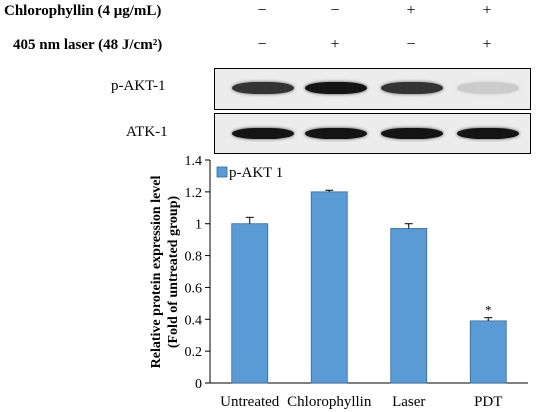 This screenshot has height=412, width=550. Describe the element at coordinates (194, 257) in the screenshot. I see `y-tick-label: 0.8` at that location.